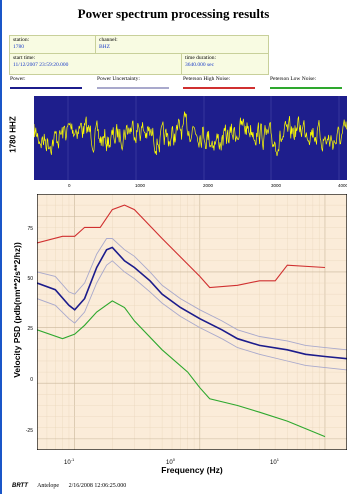 This screenshot has width=347, height=496. What do you see at coordinates (18, 79) in the screenshot?
I see `legend-power-label: Power:` at bounding box center [18, 79].